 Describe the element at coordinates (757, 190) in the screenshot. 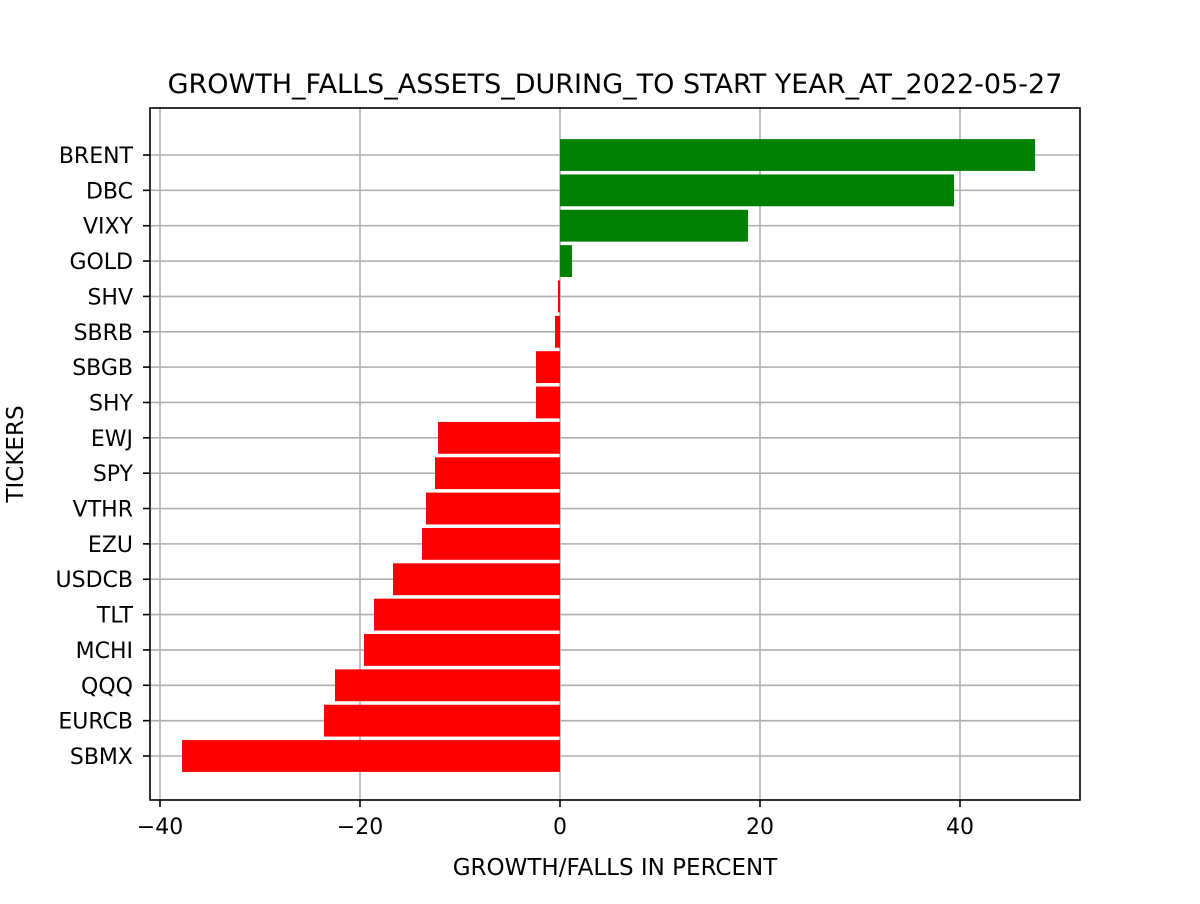

I see `bar-dbc` at that location.